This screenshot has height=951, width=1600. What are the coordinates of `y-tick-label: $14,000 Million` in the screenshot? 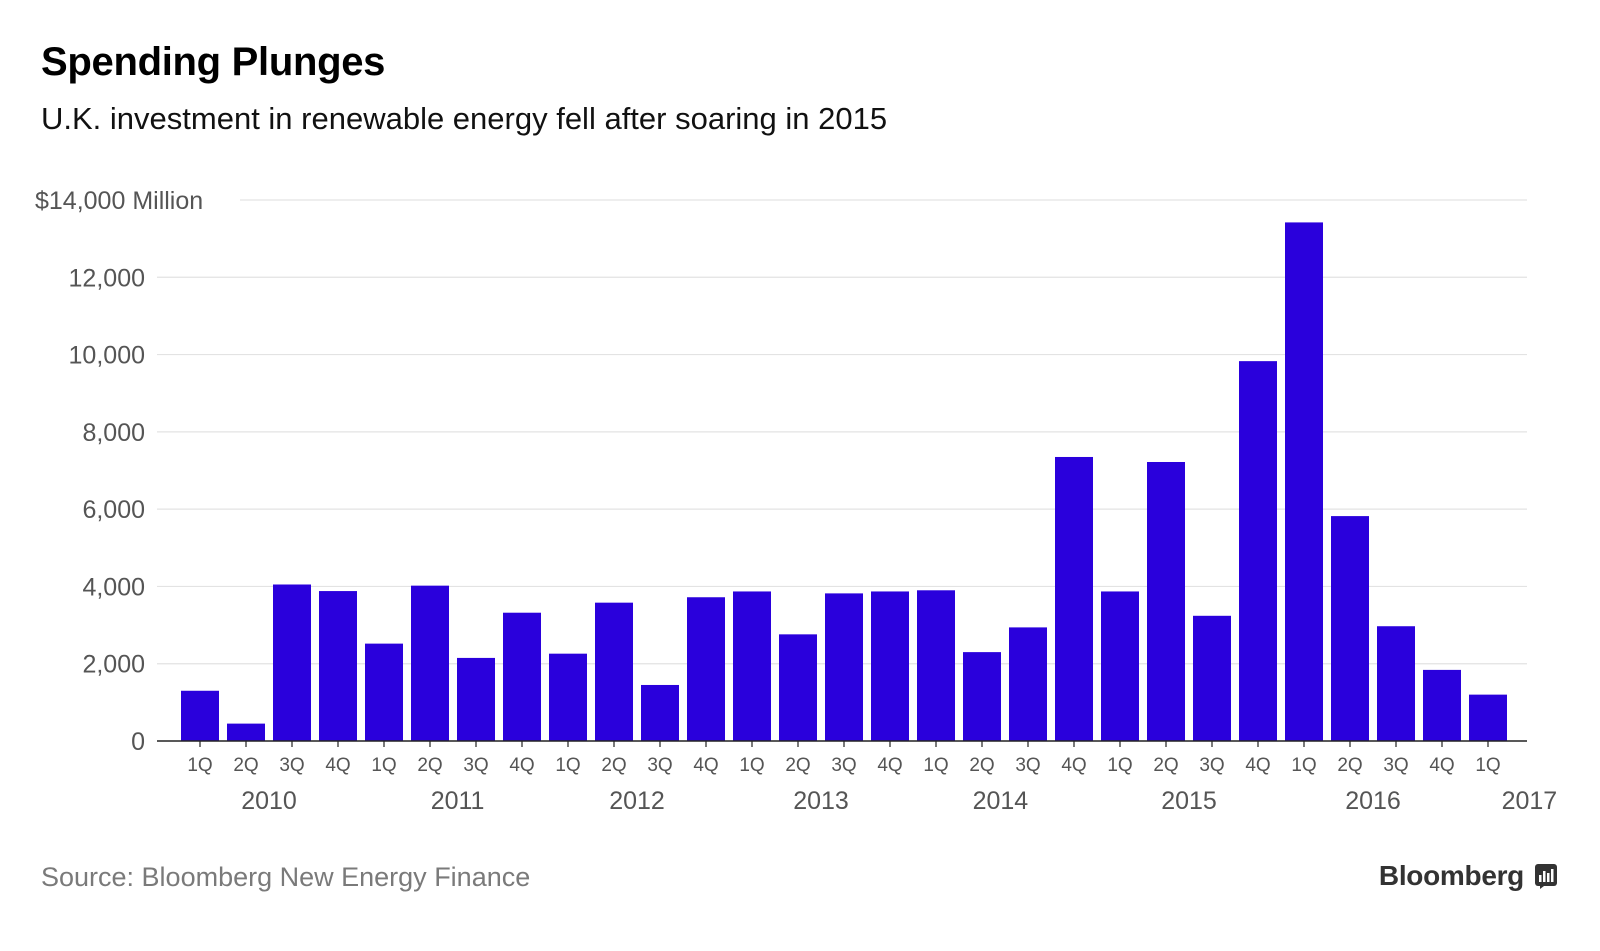 It's located at (119, 201).